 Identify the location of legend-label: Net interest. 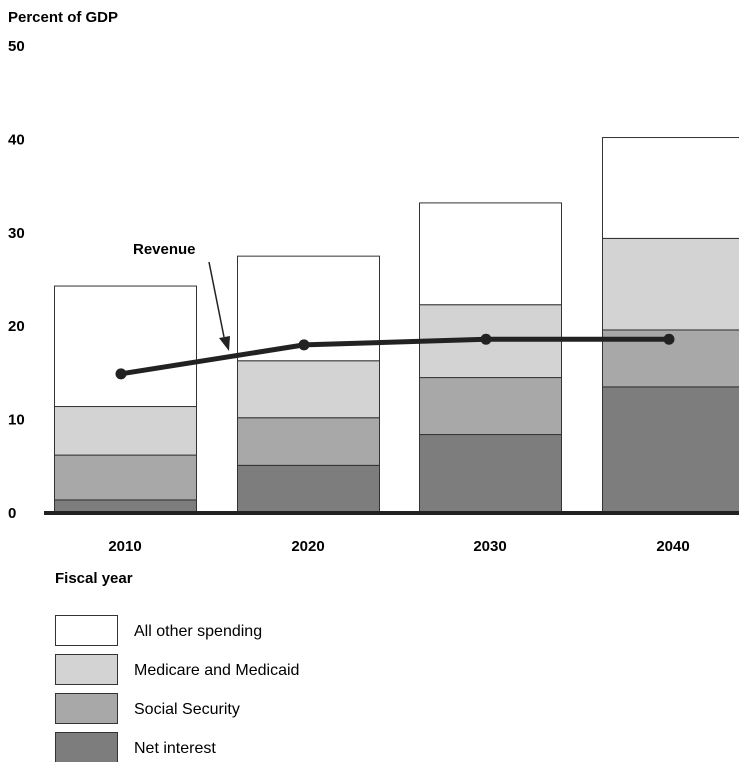
(175, 748).